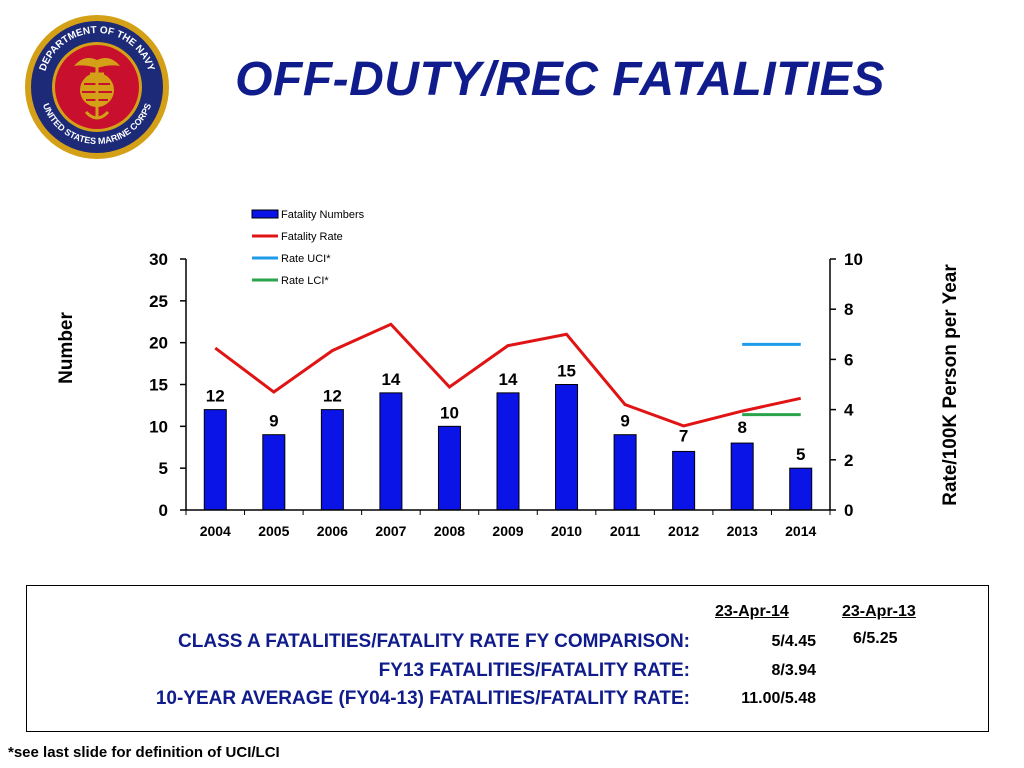 This screenshot has height=768, width=1024. Describe the element at coordinates (800, 454) in the screenshot. I see `bar-data-label: 5` at that location.